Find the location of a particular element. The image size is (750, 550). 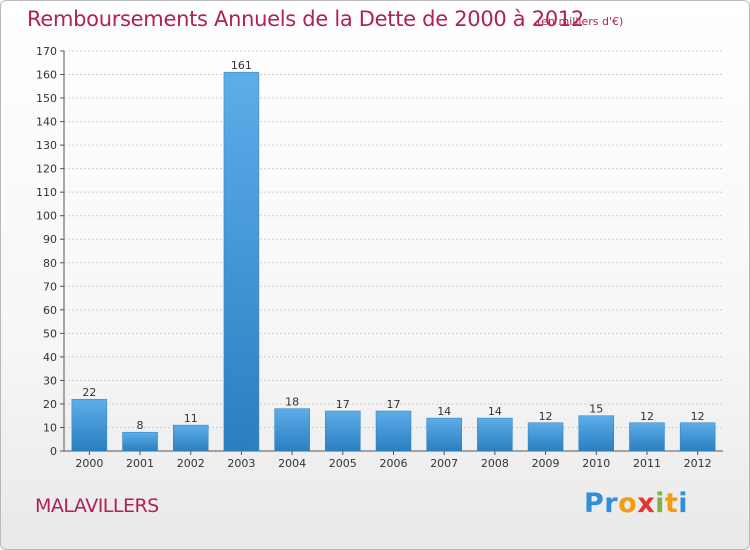

y-tick-label: 0 is located at coordinates (53, 451).